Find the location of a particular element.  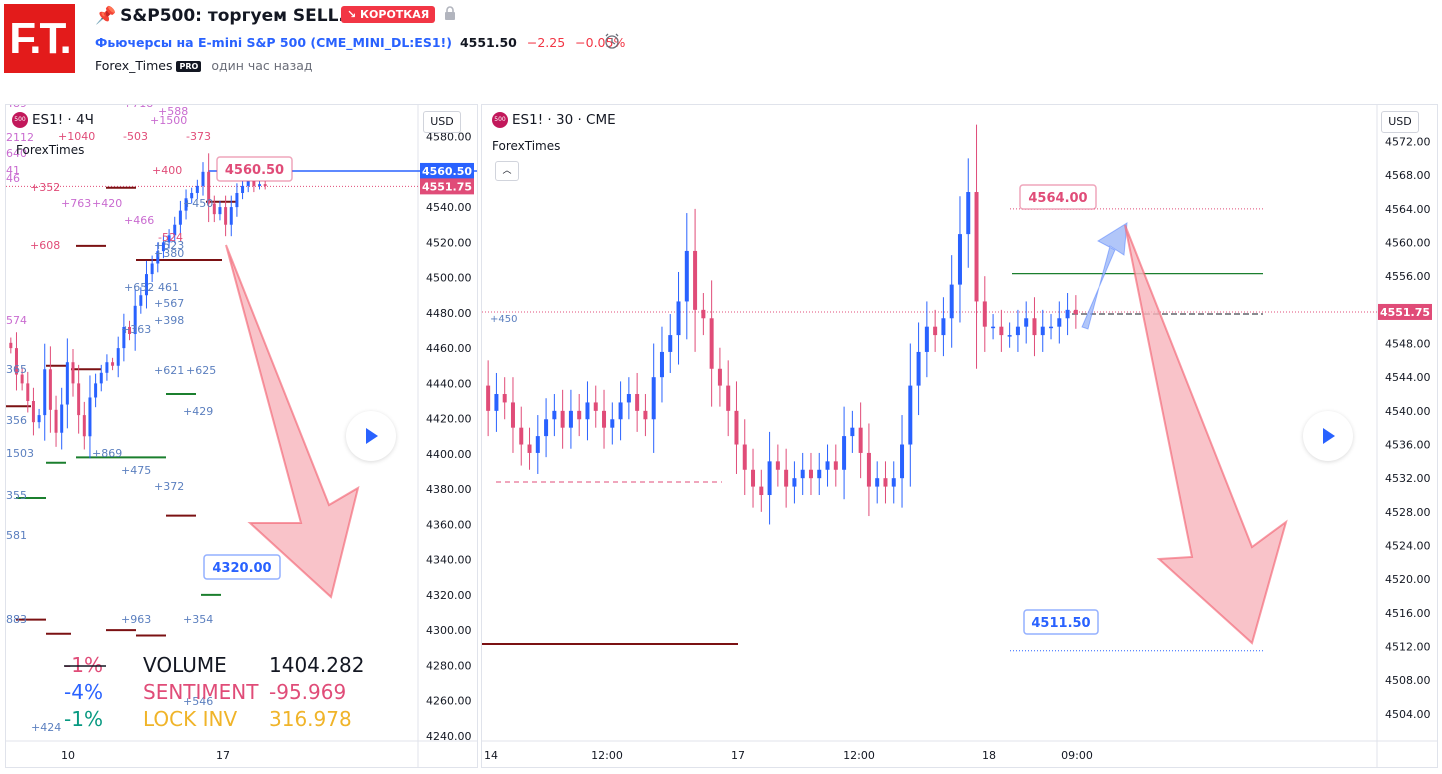

left-chart-legend: 500 ES1! · 4Ч is located at coordinates (53, 120).